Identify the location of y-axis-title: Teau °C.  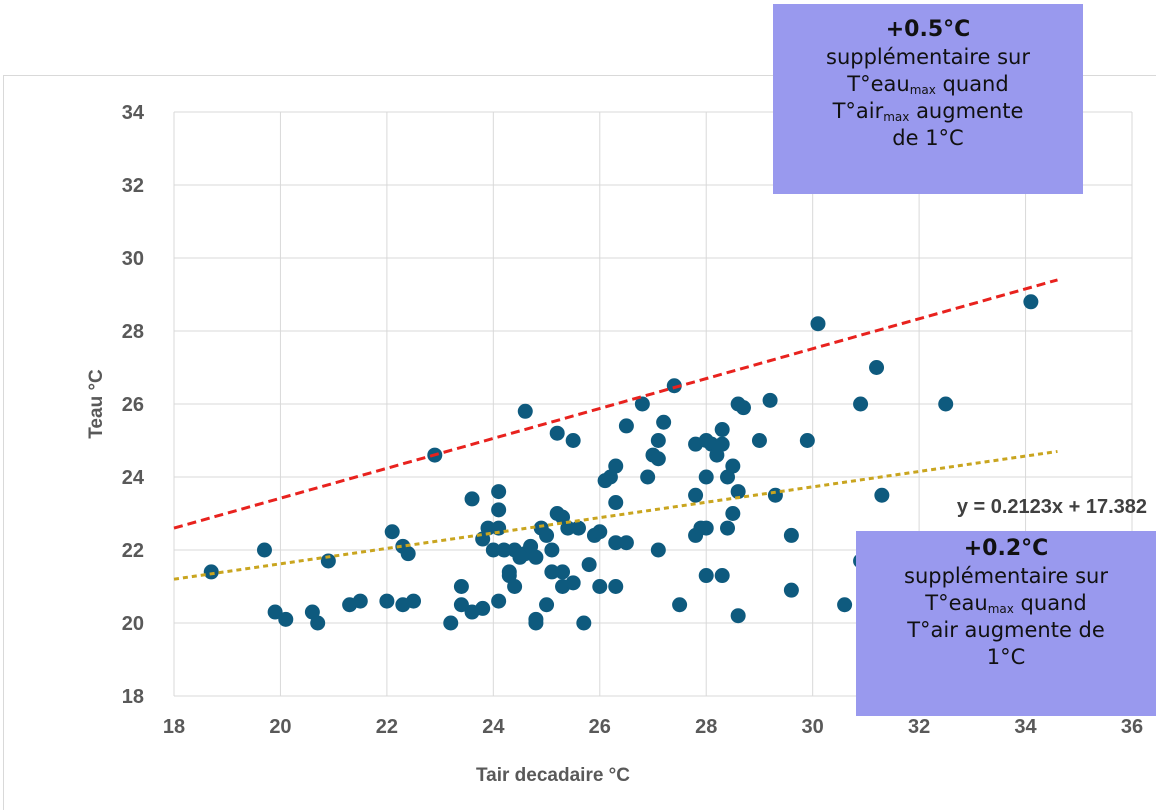
(96, 404).